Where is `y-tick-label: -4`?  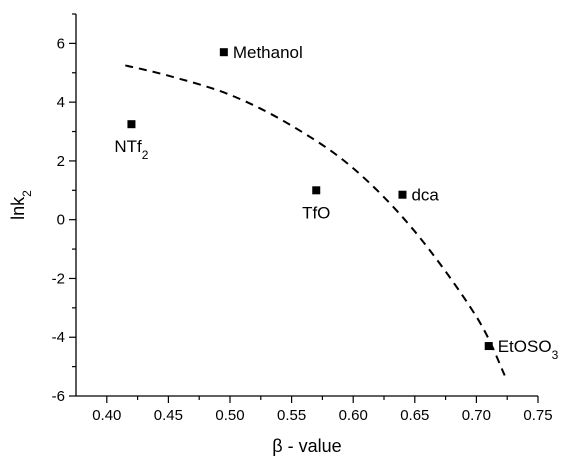 y-tick-label: -4 is located at coordinates (58, 337).